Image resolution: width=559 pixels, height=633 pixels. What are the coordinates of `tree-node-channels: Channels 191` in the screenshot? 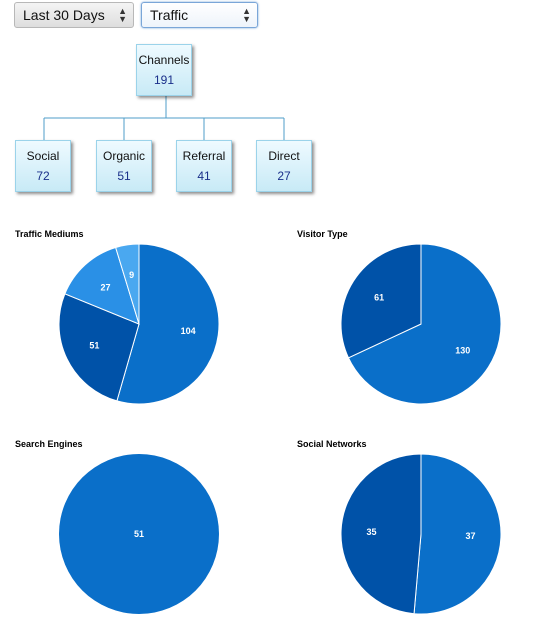 It's located at (164, 70).